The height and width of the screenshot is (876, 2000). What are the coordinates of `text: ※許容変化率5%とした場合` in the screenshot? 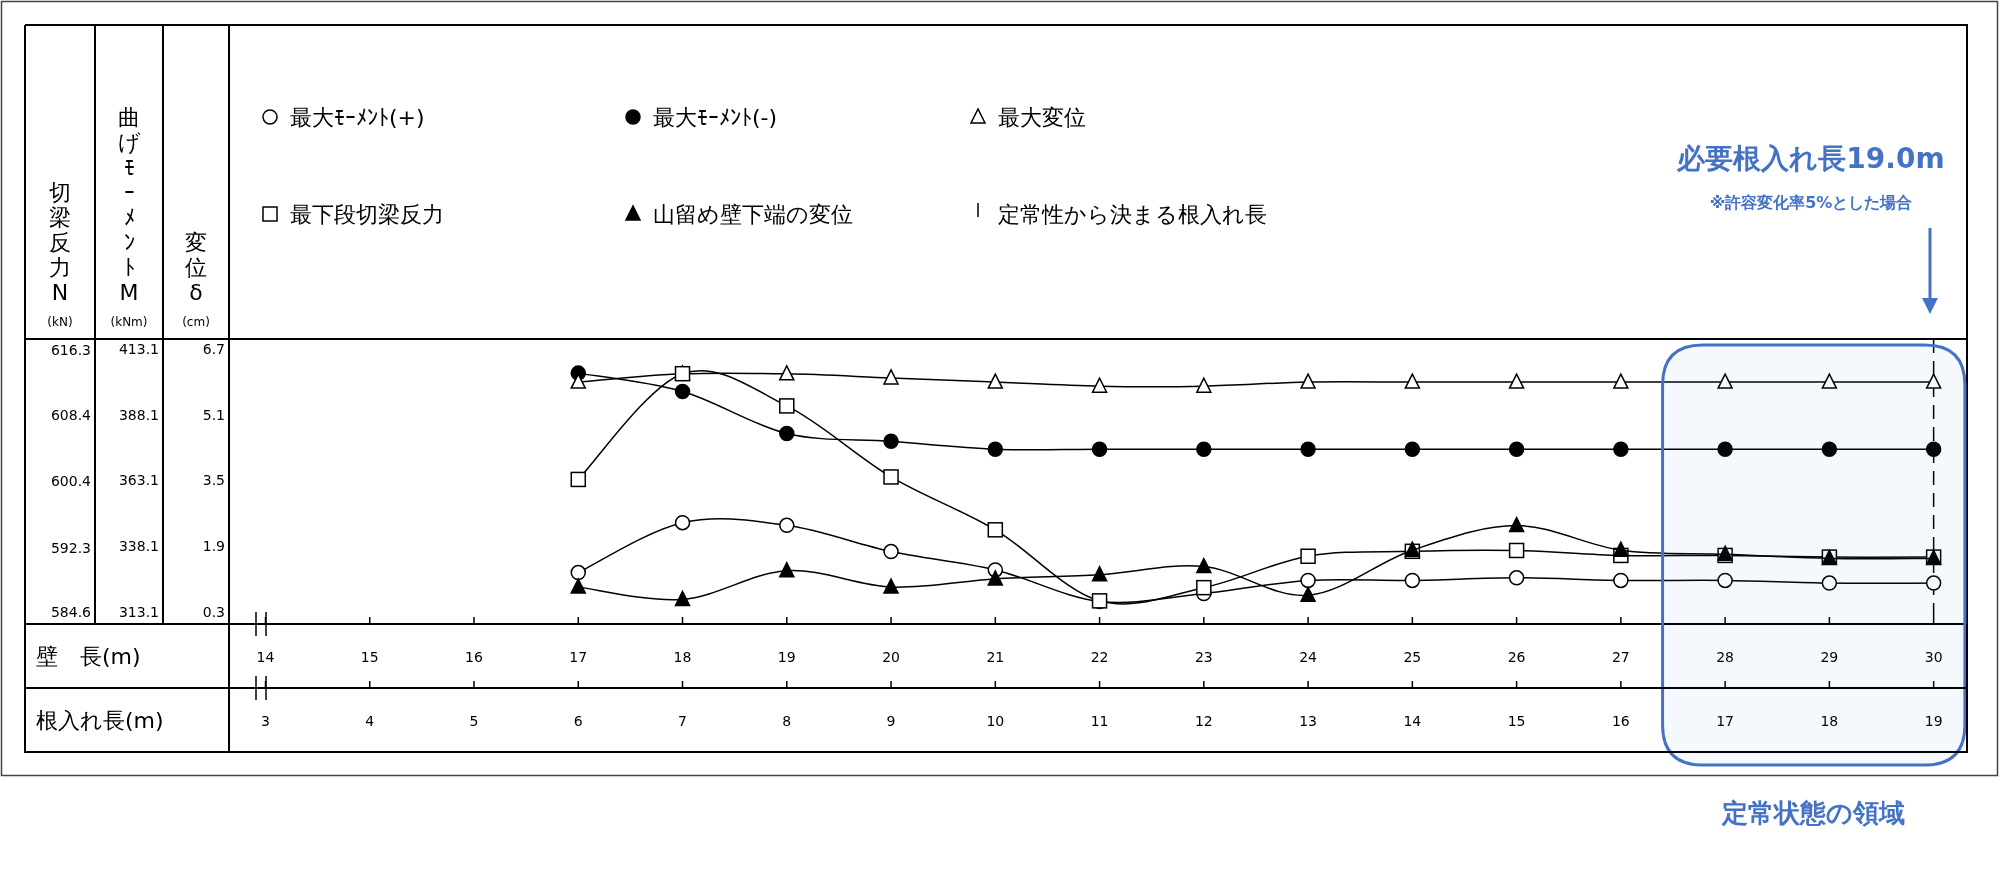 It's located at (1811, 202).